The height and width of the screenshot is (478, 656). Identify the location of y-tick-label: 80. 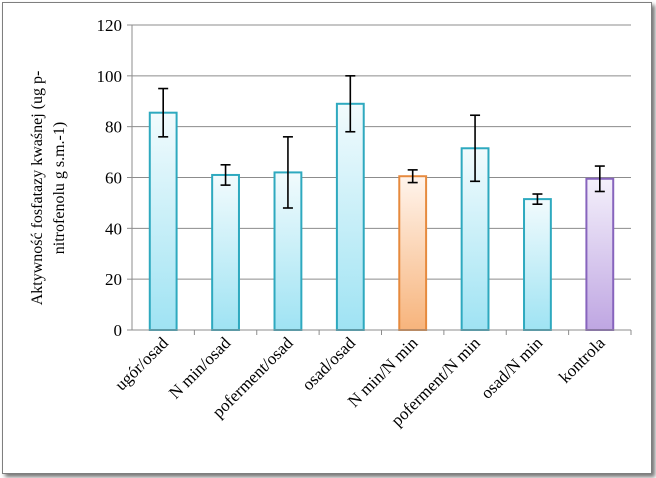
(113, 127).